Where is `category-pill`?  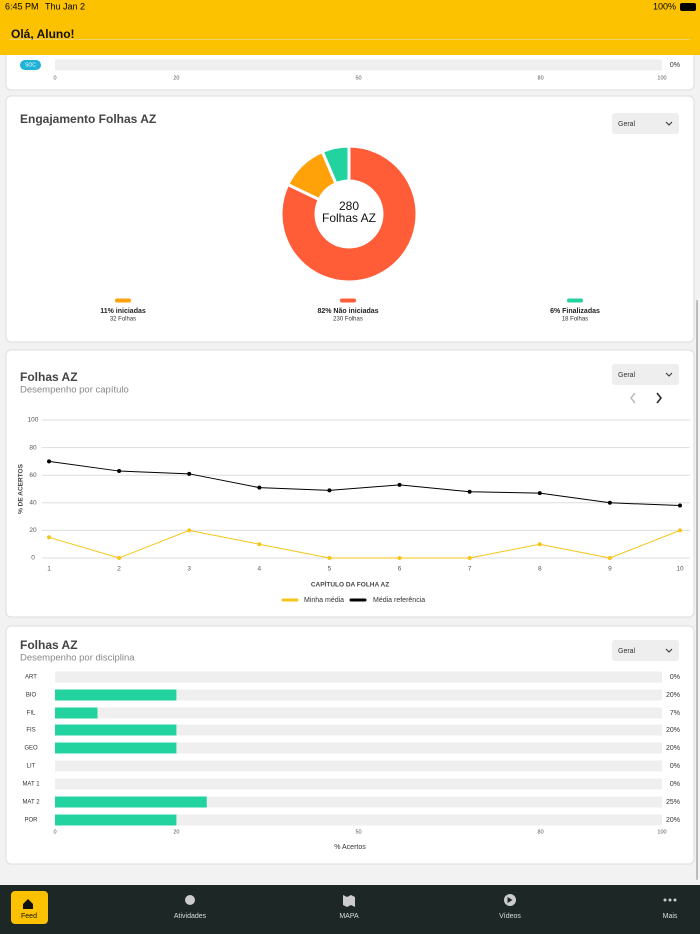 category-pill is located at coordinates (30, 65).